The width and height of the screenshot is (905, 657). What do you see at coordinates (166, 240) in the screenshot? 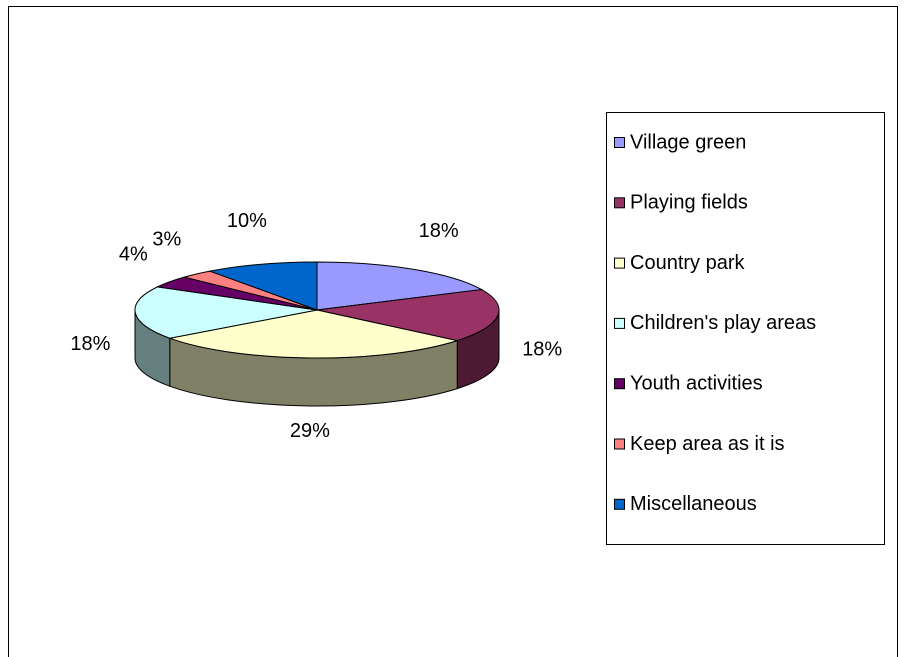
I see `data-label: 3%` at bounding box center [166, 240].